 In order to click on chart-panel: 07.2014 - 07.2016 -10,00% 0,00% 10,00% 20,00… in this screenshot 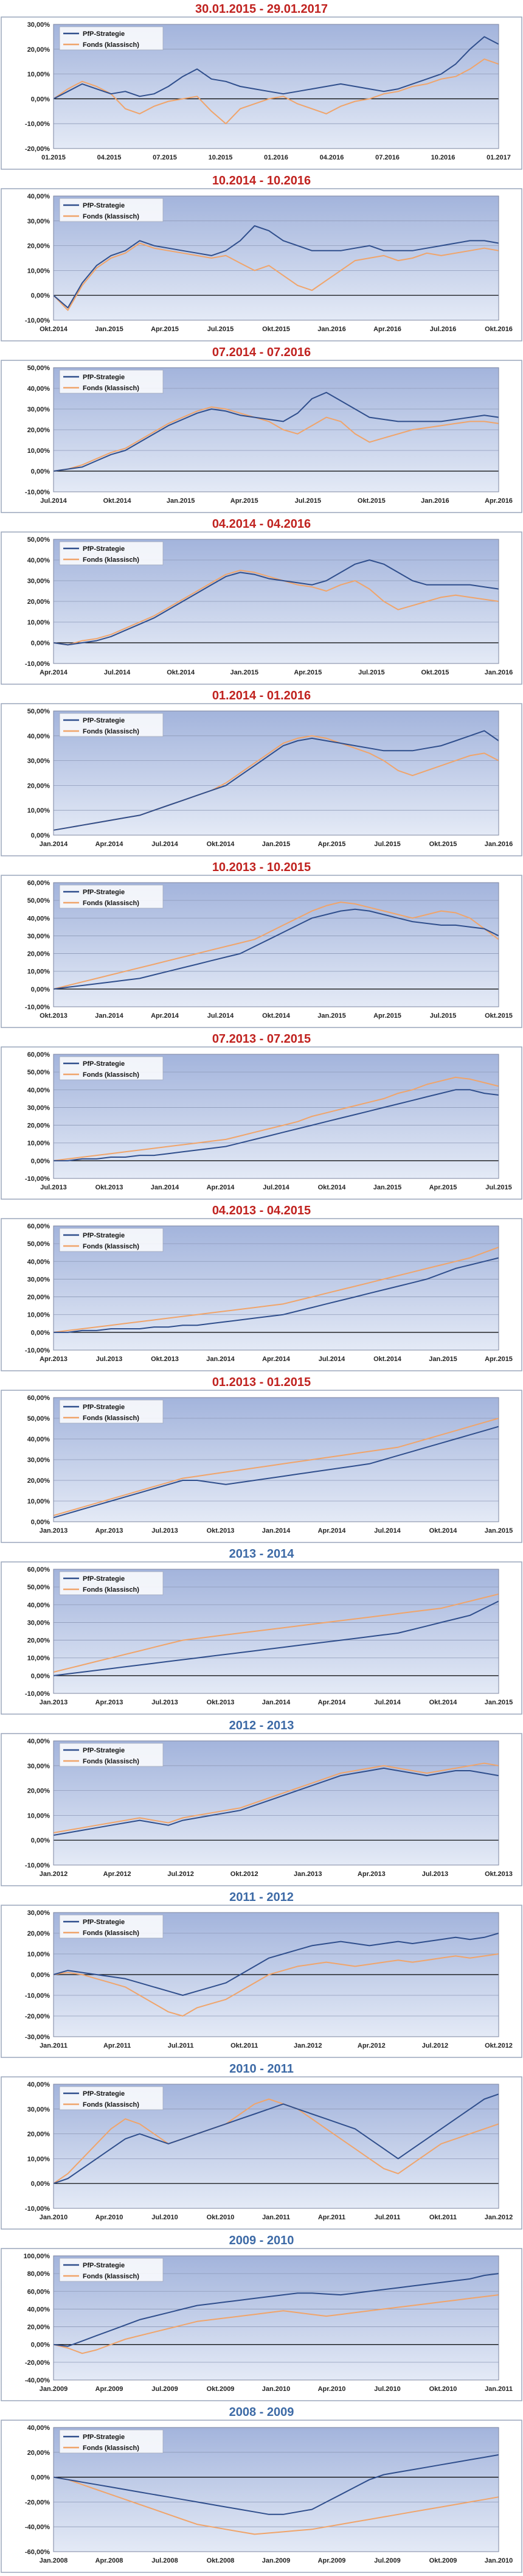, I will do `click(261, 429)`.